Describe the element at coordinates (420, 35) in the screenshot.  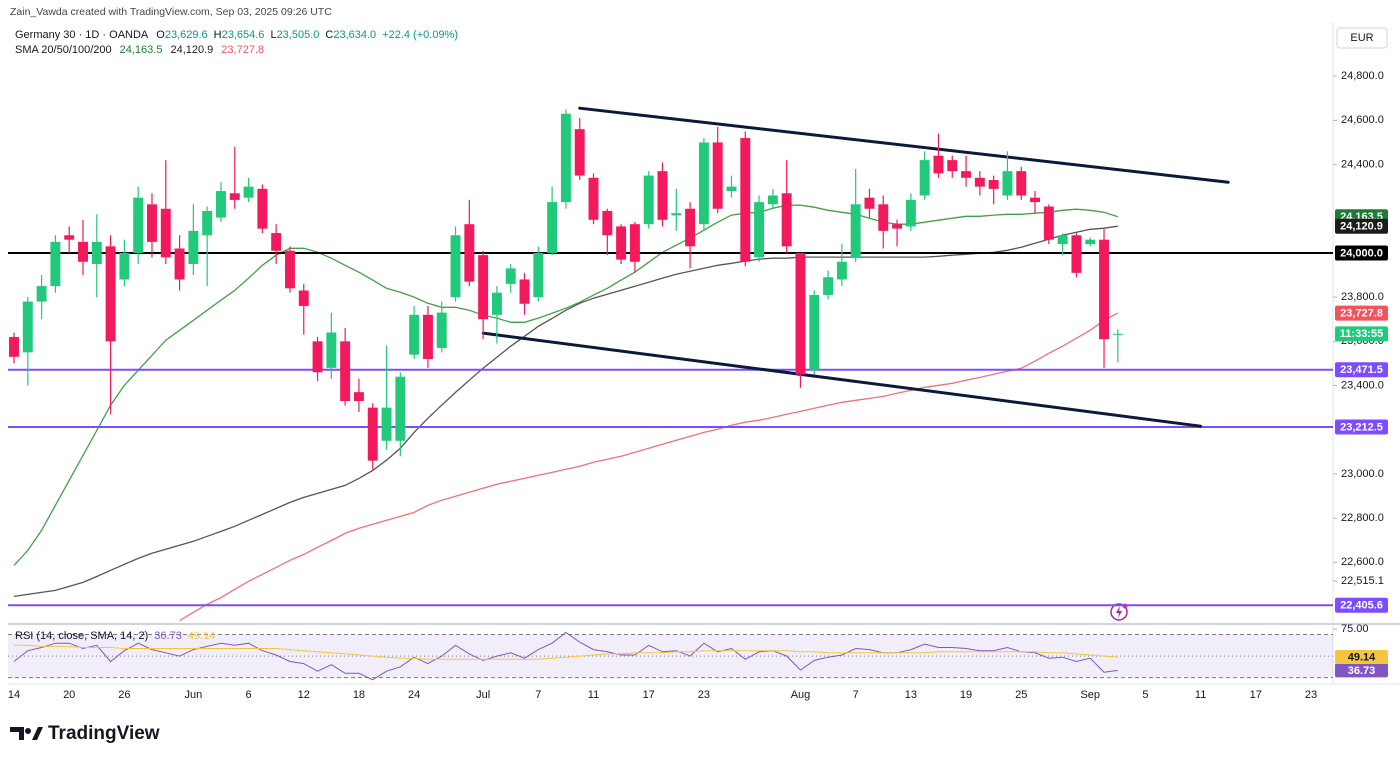
I see `change: +22.4 (+0.09%)` at that location.